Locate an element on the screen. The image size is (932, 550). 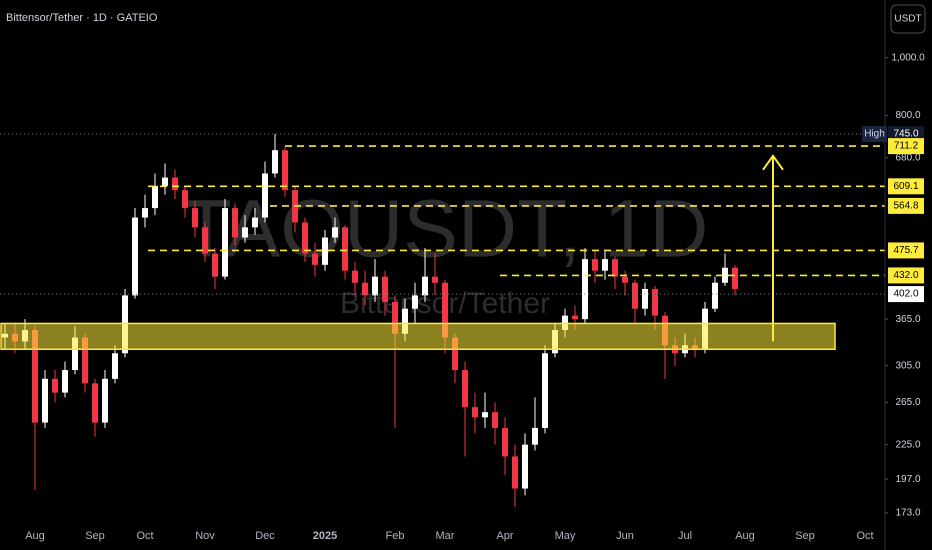
y-tick-label: 680.0 is located at coordinates (907, 157).